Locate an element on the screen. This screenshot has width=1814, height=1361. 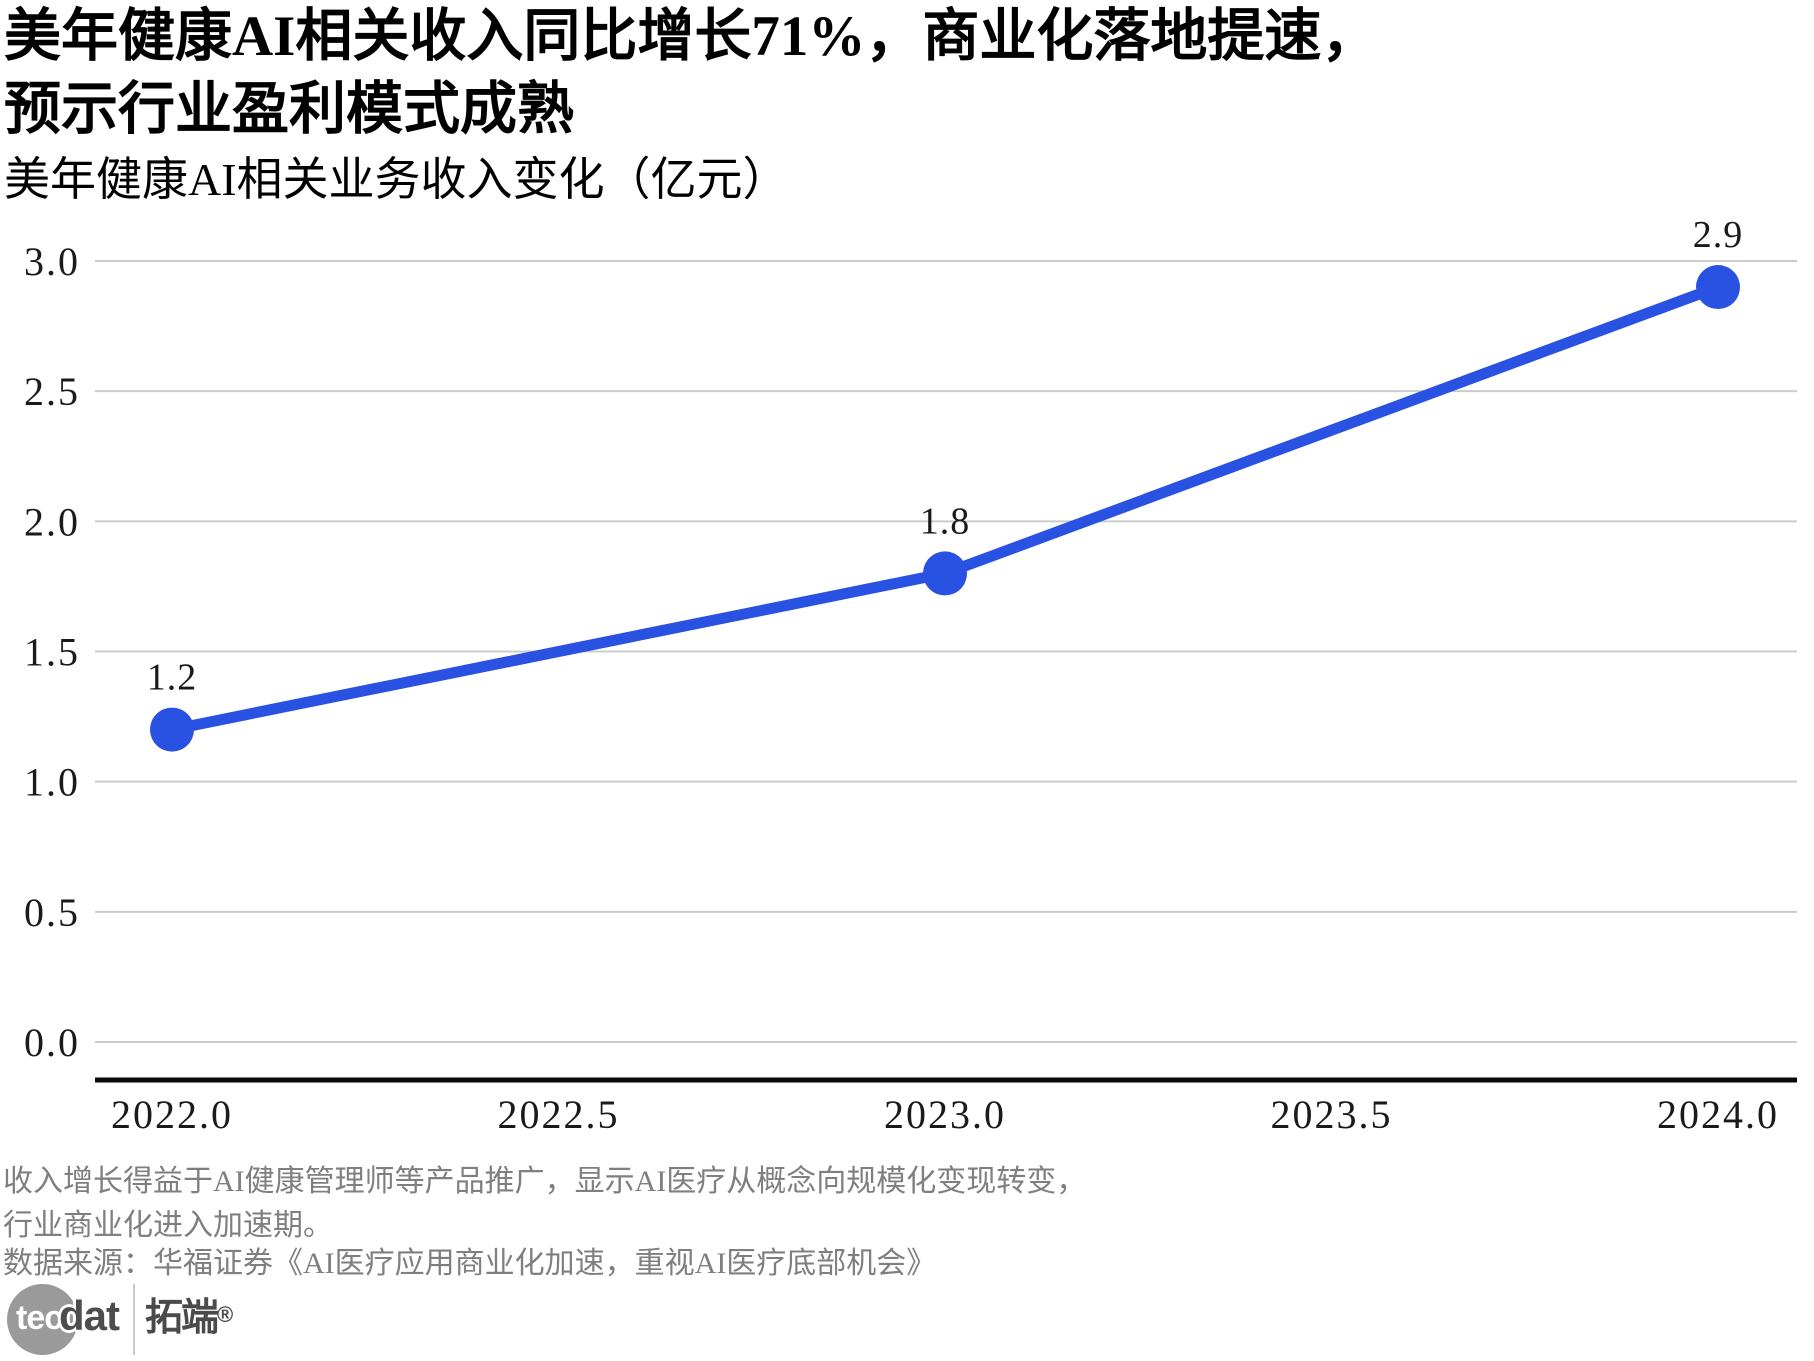
logo-brand-name: 拓端® is located at coordinates (189, 1318).